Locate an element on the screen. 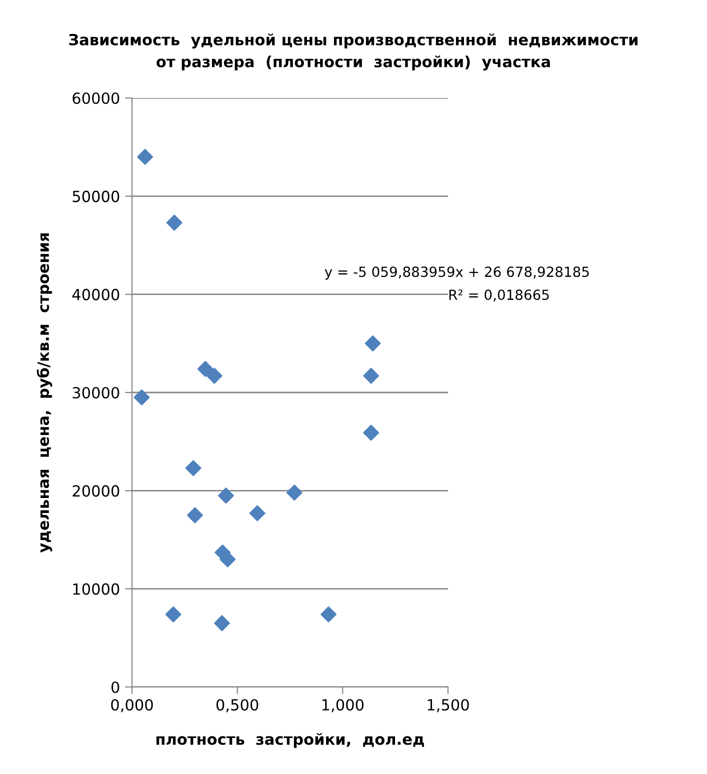 The width and height of the screenshot is (707, 774). y-tick-label: 0 is located at coordinates (115, 687).